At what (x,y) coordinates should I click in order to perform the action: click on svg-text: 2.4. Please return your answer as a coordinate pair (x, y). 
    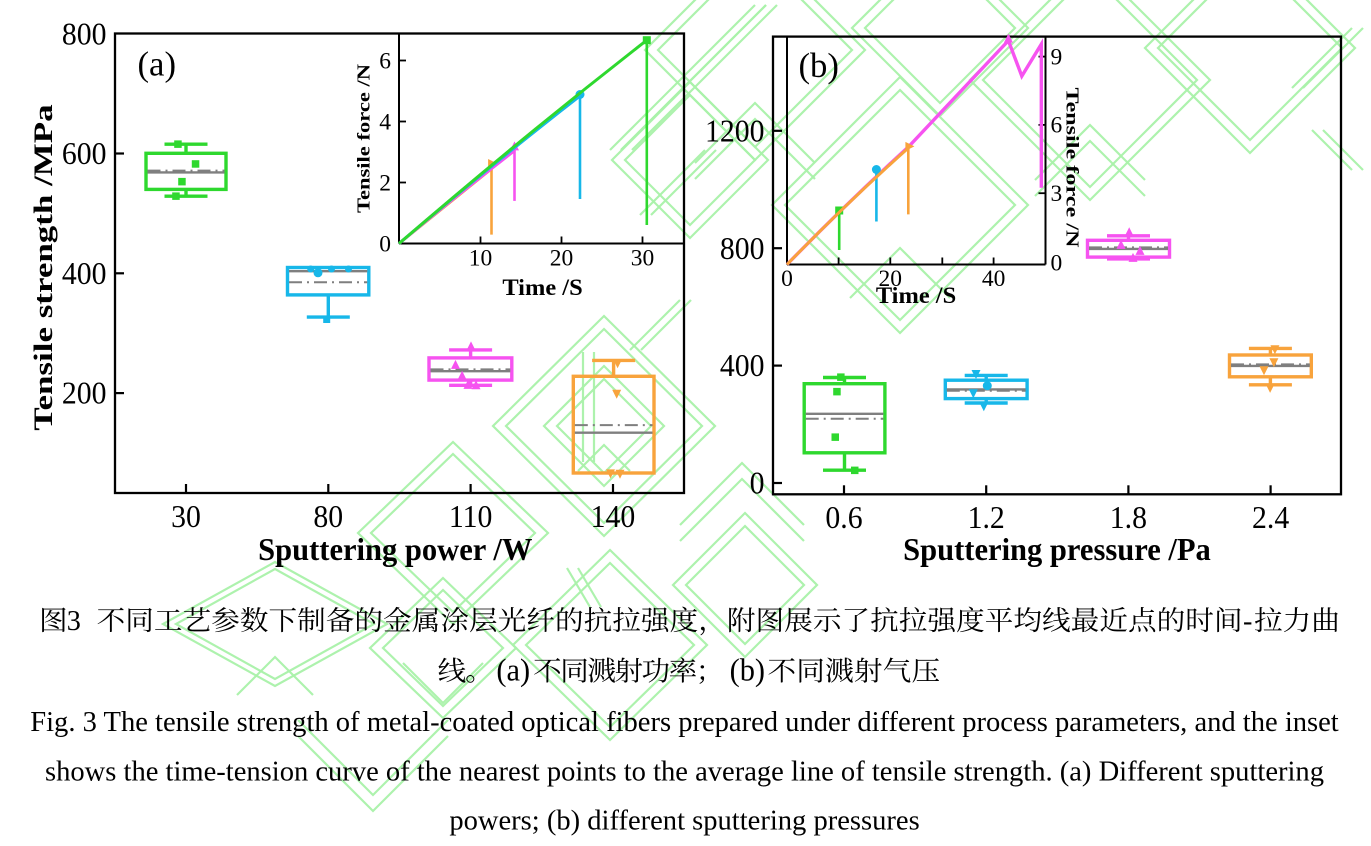
    Looking at the image, I should click on (1270, 517).